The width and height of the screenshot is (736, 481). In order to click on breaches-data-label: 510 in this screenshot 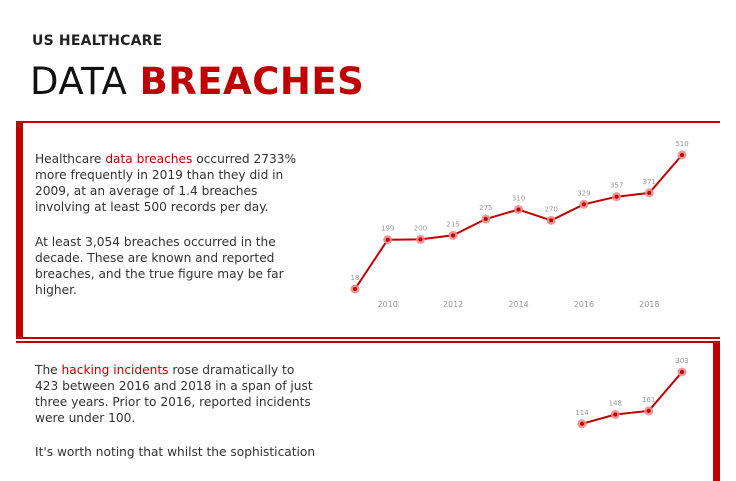, I will do `click(681, 144)`.